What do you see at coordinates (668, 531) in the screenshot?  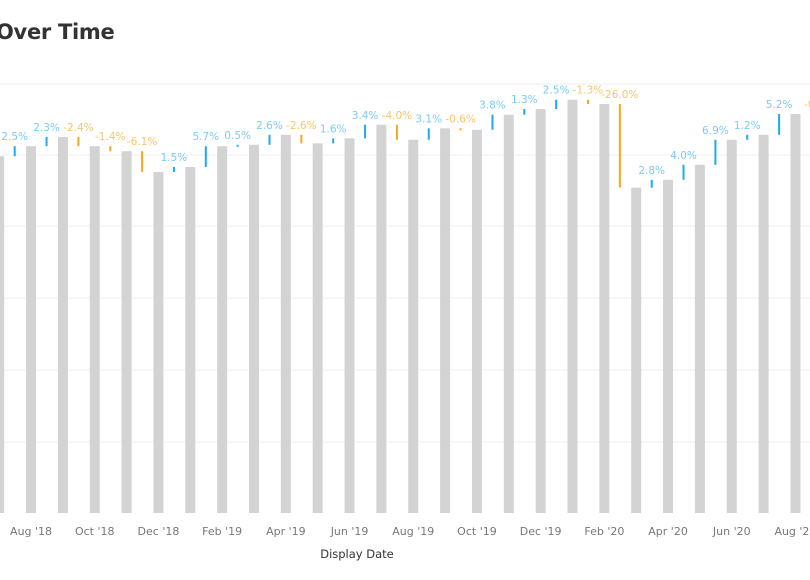 I see `x-tick-label: Apr '20` at bounding box center [668, 531].